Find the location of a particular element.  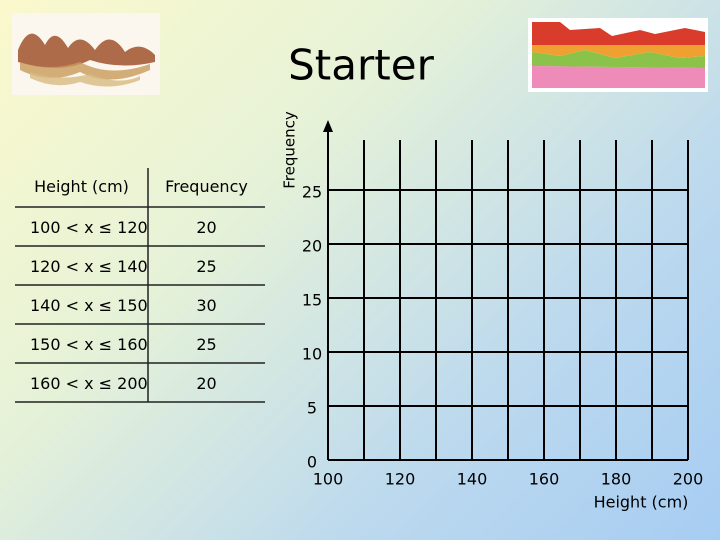

table-header-cell: Height (cm) is located at coordinates (81, 186).